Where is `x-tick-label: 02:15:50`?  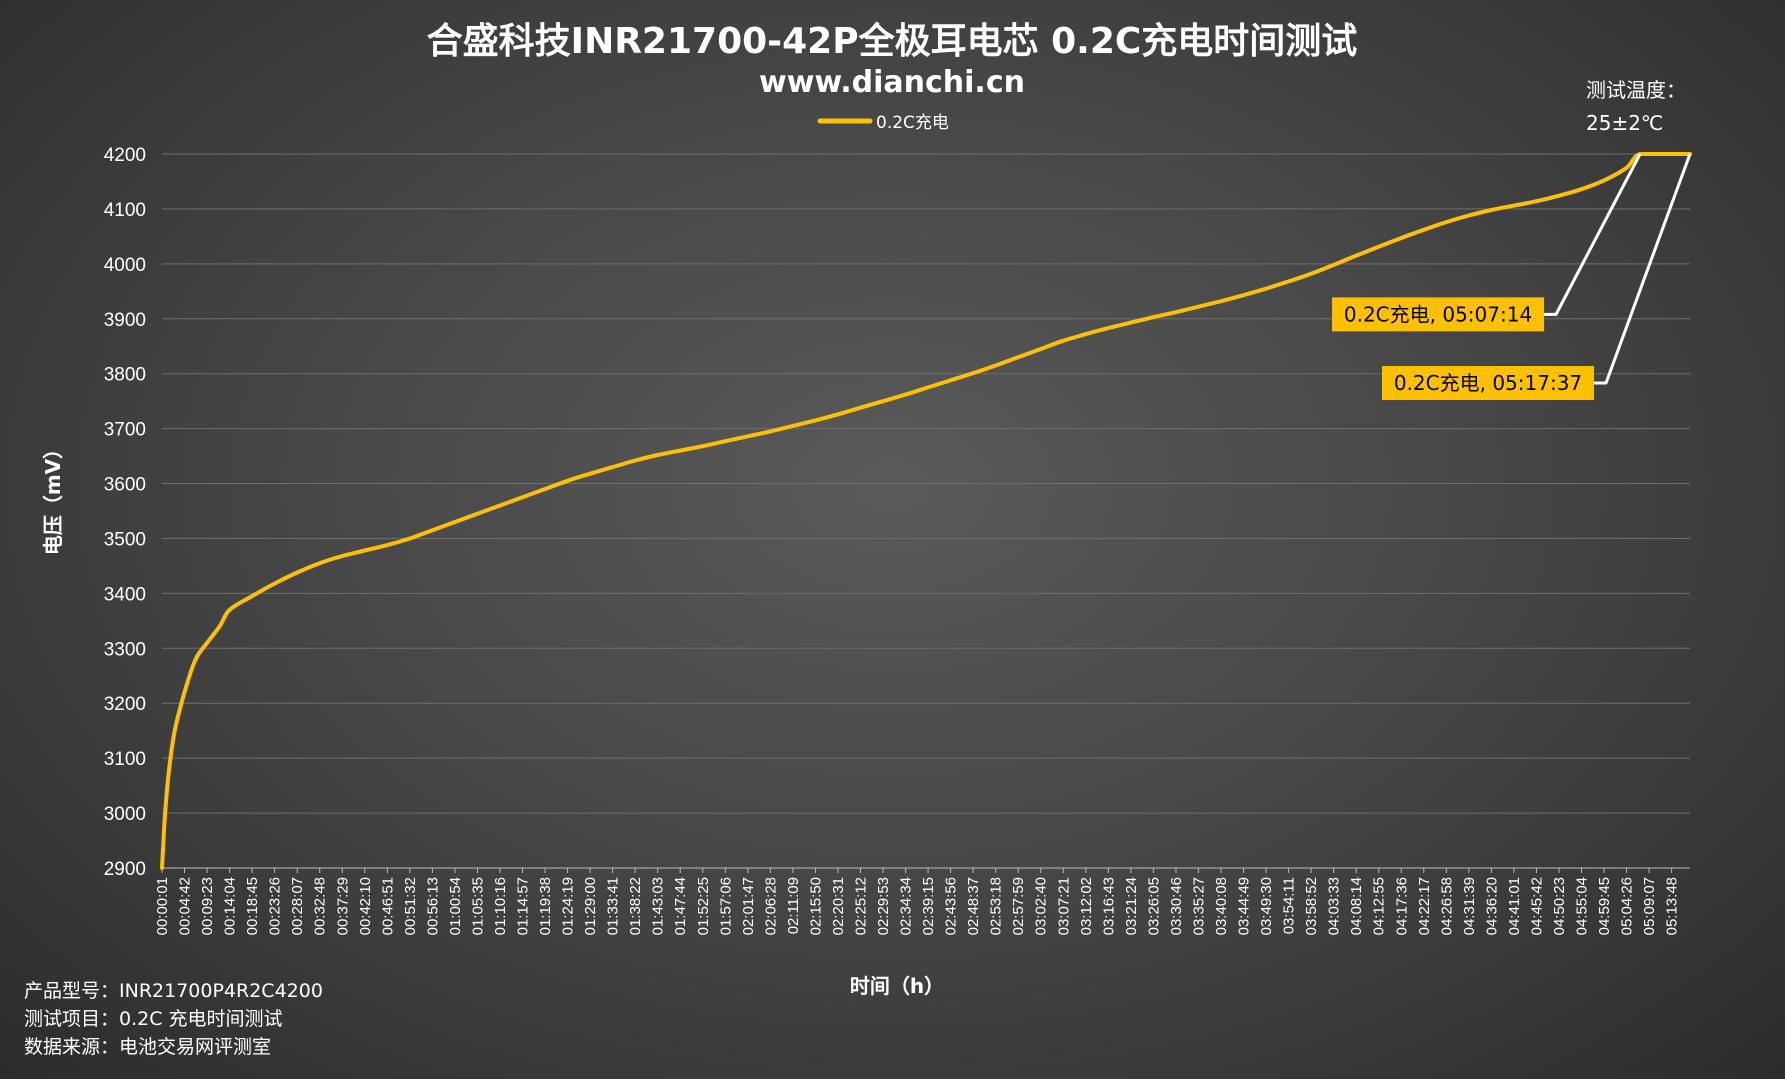
x-tick-label: 02:15:50 is located at coordinates (815, 906).